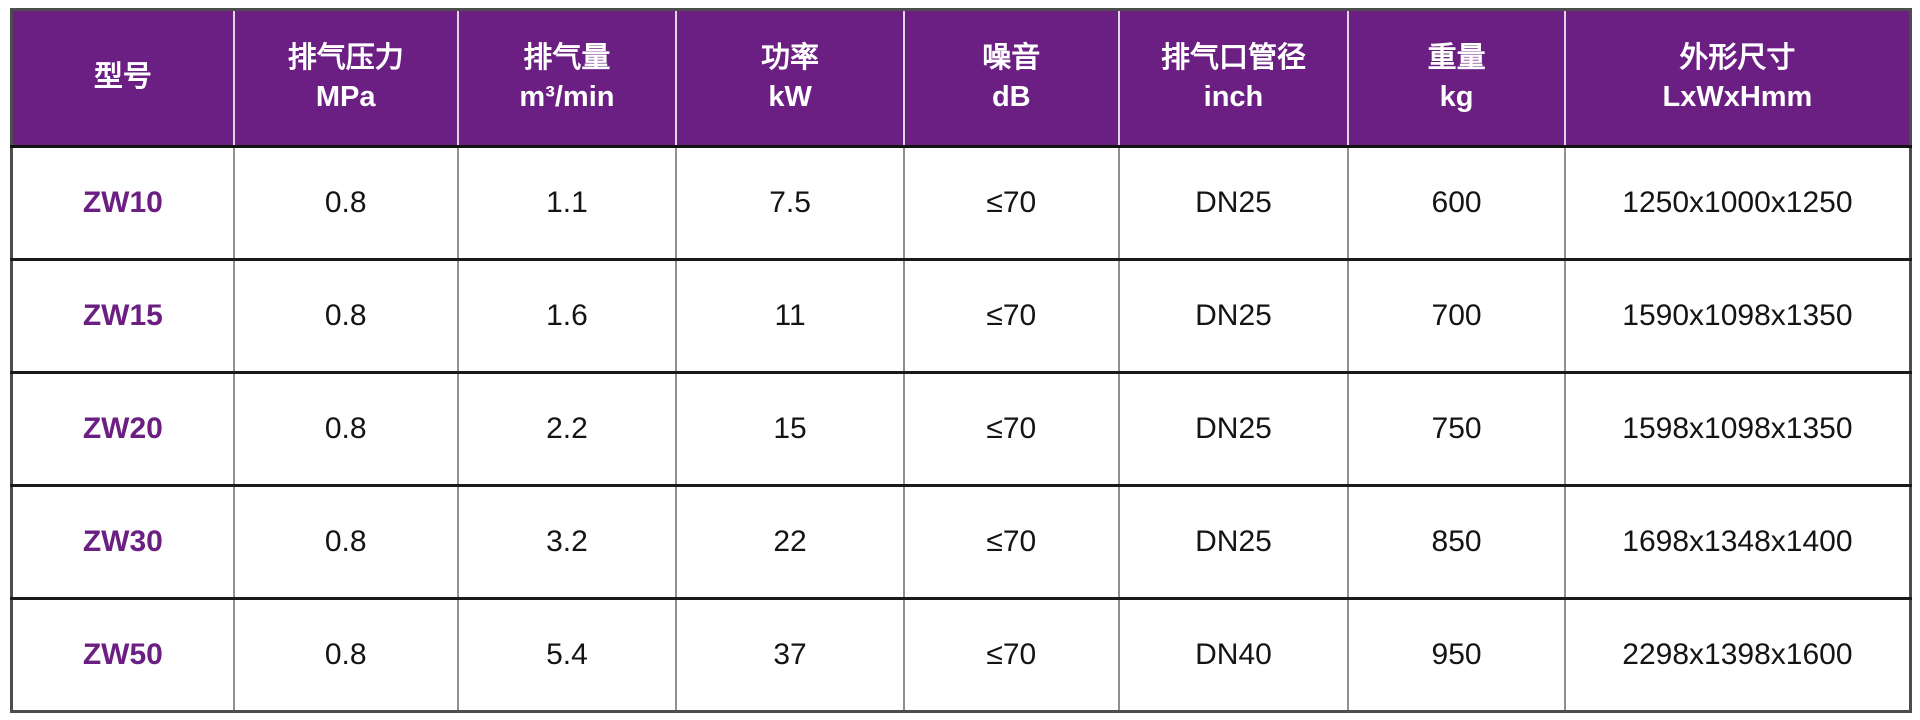 This screenshot has height=720, width=1920. Describe the element at coordinates (1737, 655) in the screenshot. I see `value-cell: 2298x1398x1600` at that location.